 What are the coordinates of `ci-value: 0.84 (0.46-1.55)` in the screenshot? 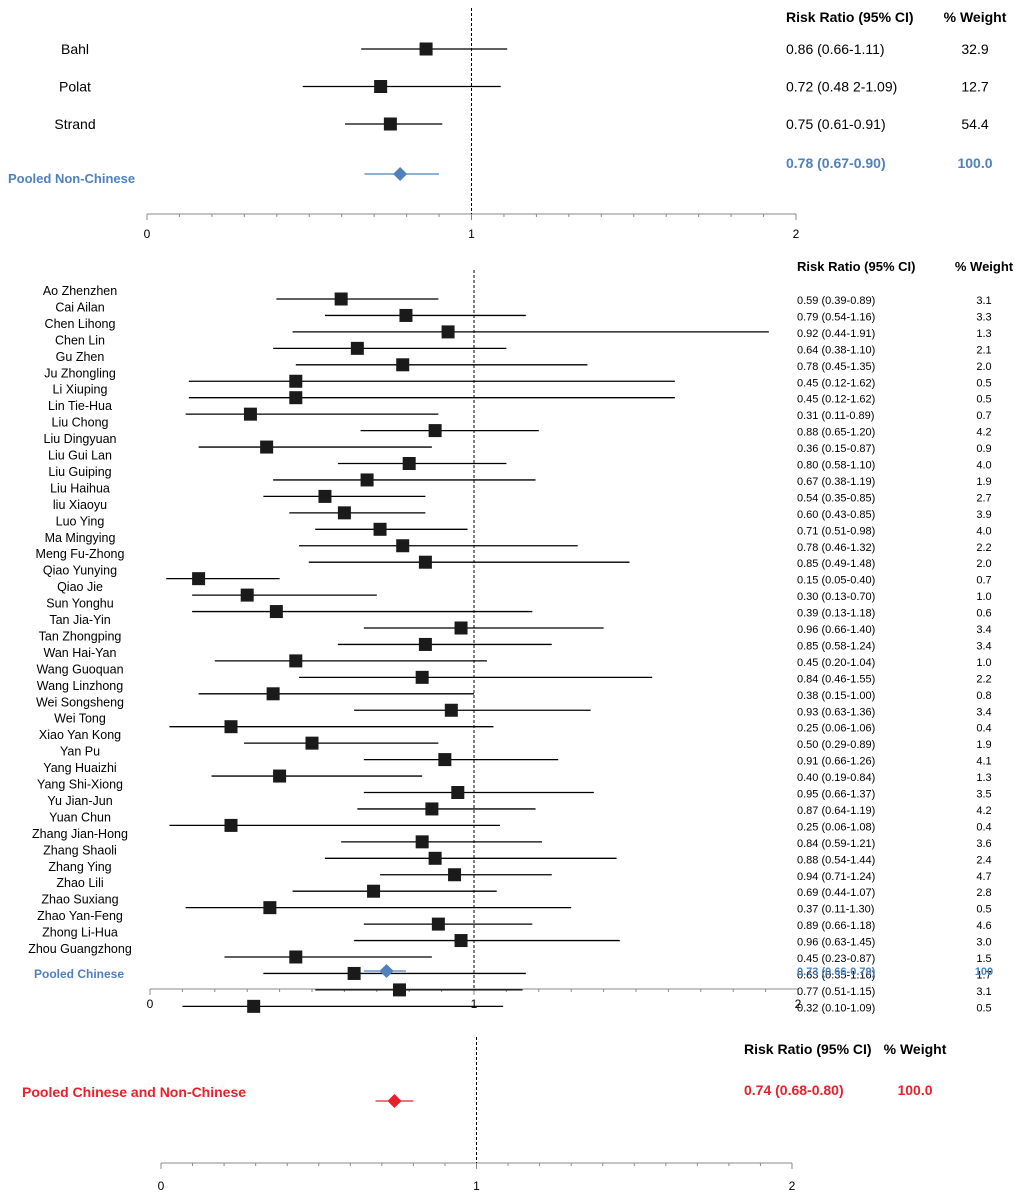 It's located at (836, 679).